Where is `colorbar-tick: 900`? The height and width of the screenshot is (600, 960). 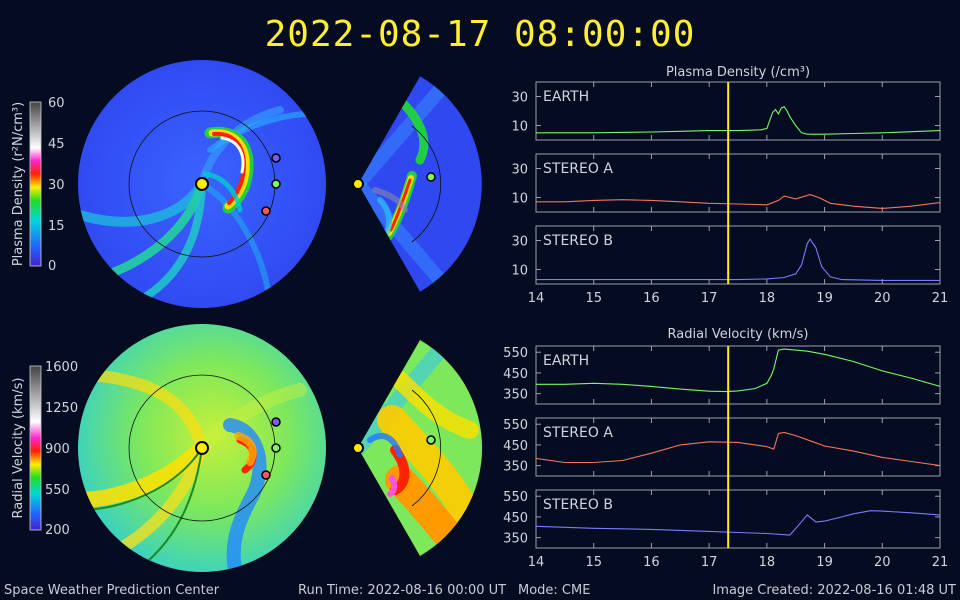 colorbar-tick: 900 is located at coordinates (57, 449).